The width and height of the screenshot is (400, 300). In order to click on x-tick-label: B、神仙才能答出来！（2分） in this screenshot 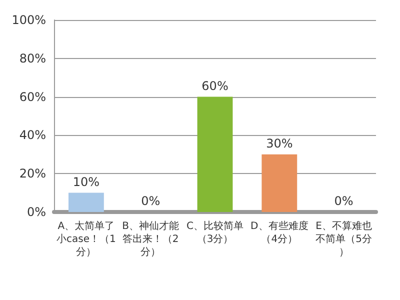, I will do `click(151, 239)`.